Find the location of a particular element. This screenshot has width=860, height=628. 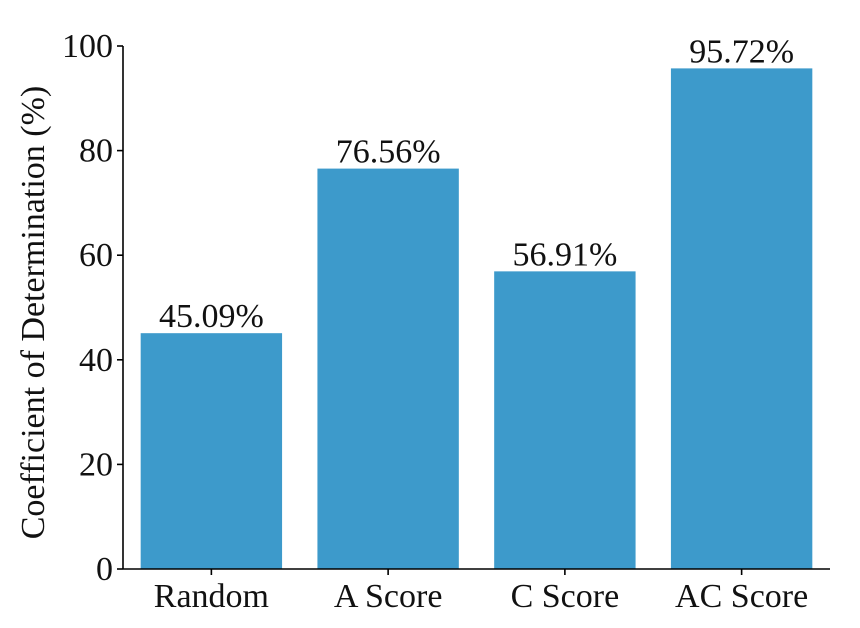

bar-value-label-c-score: 56.91% is located at coordinates (564, 254).